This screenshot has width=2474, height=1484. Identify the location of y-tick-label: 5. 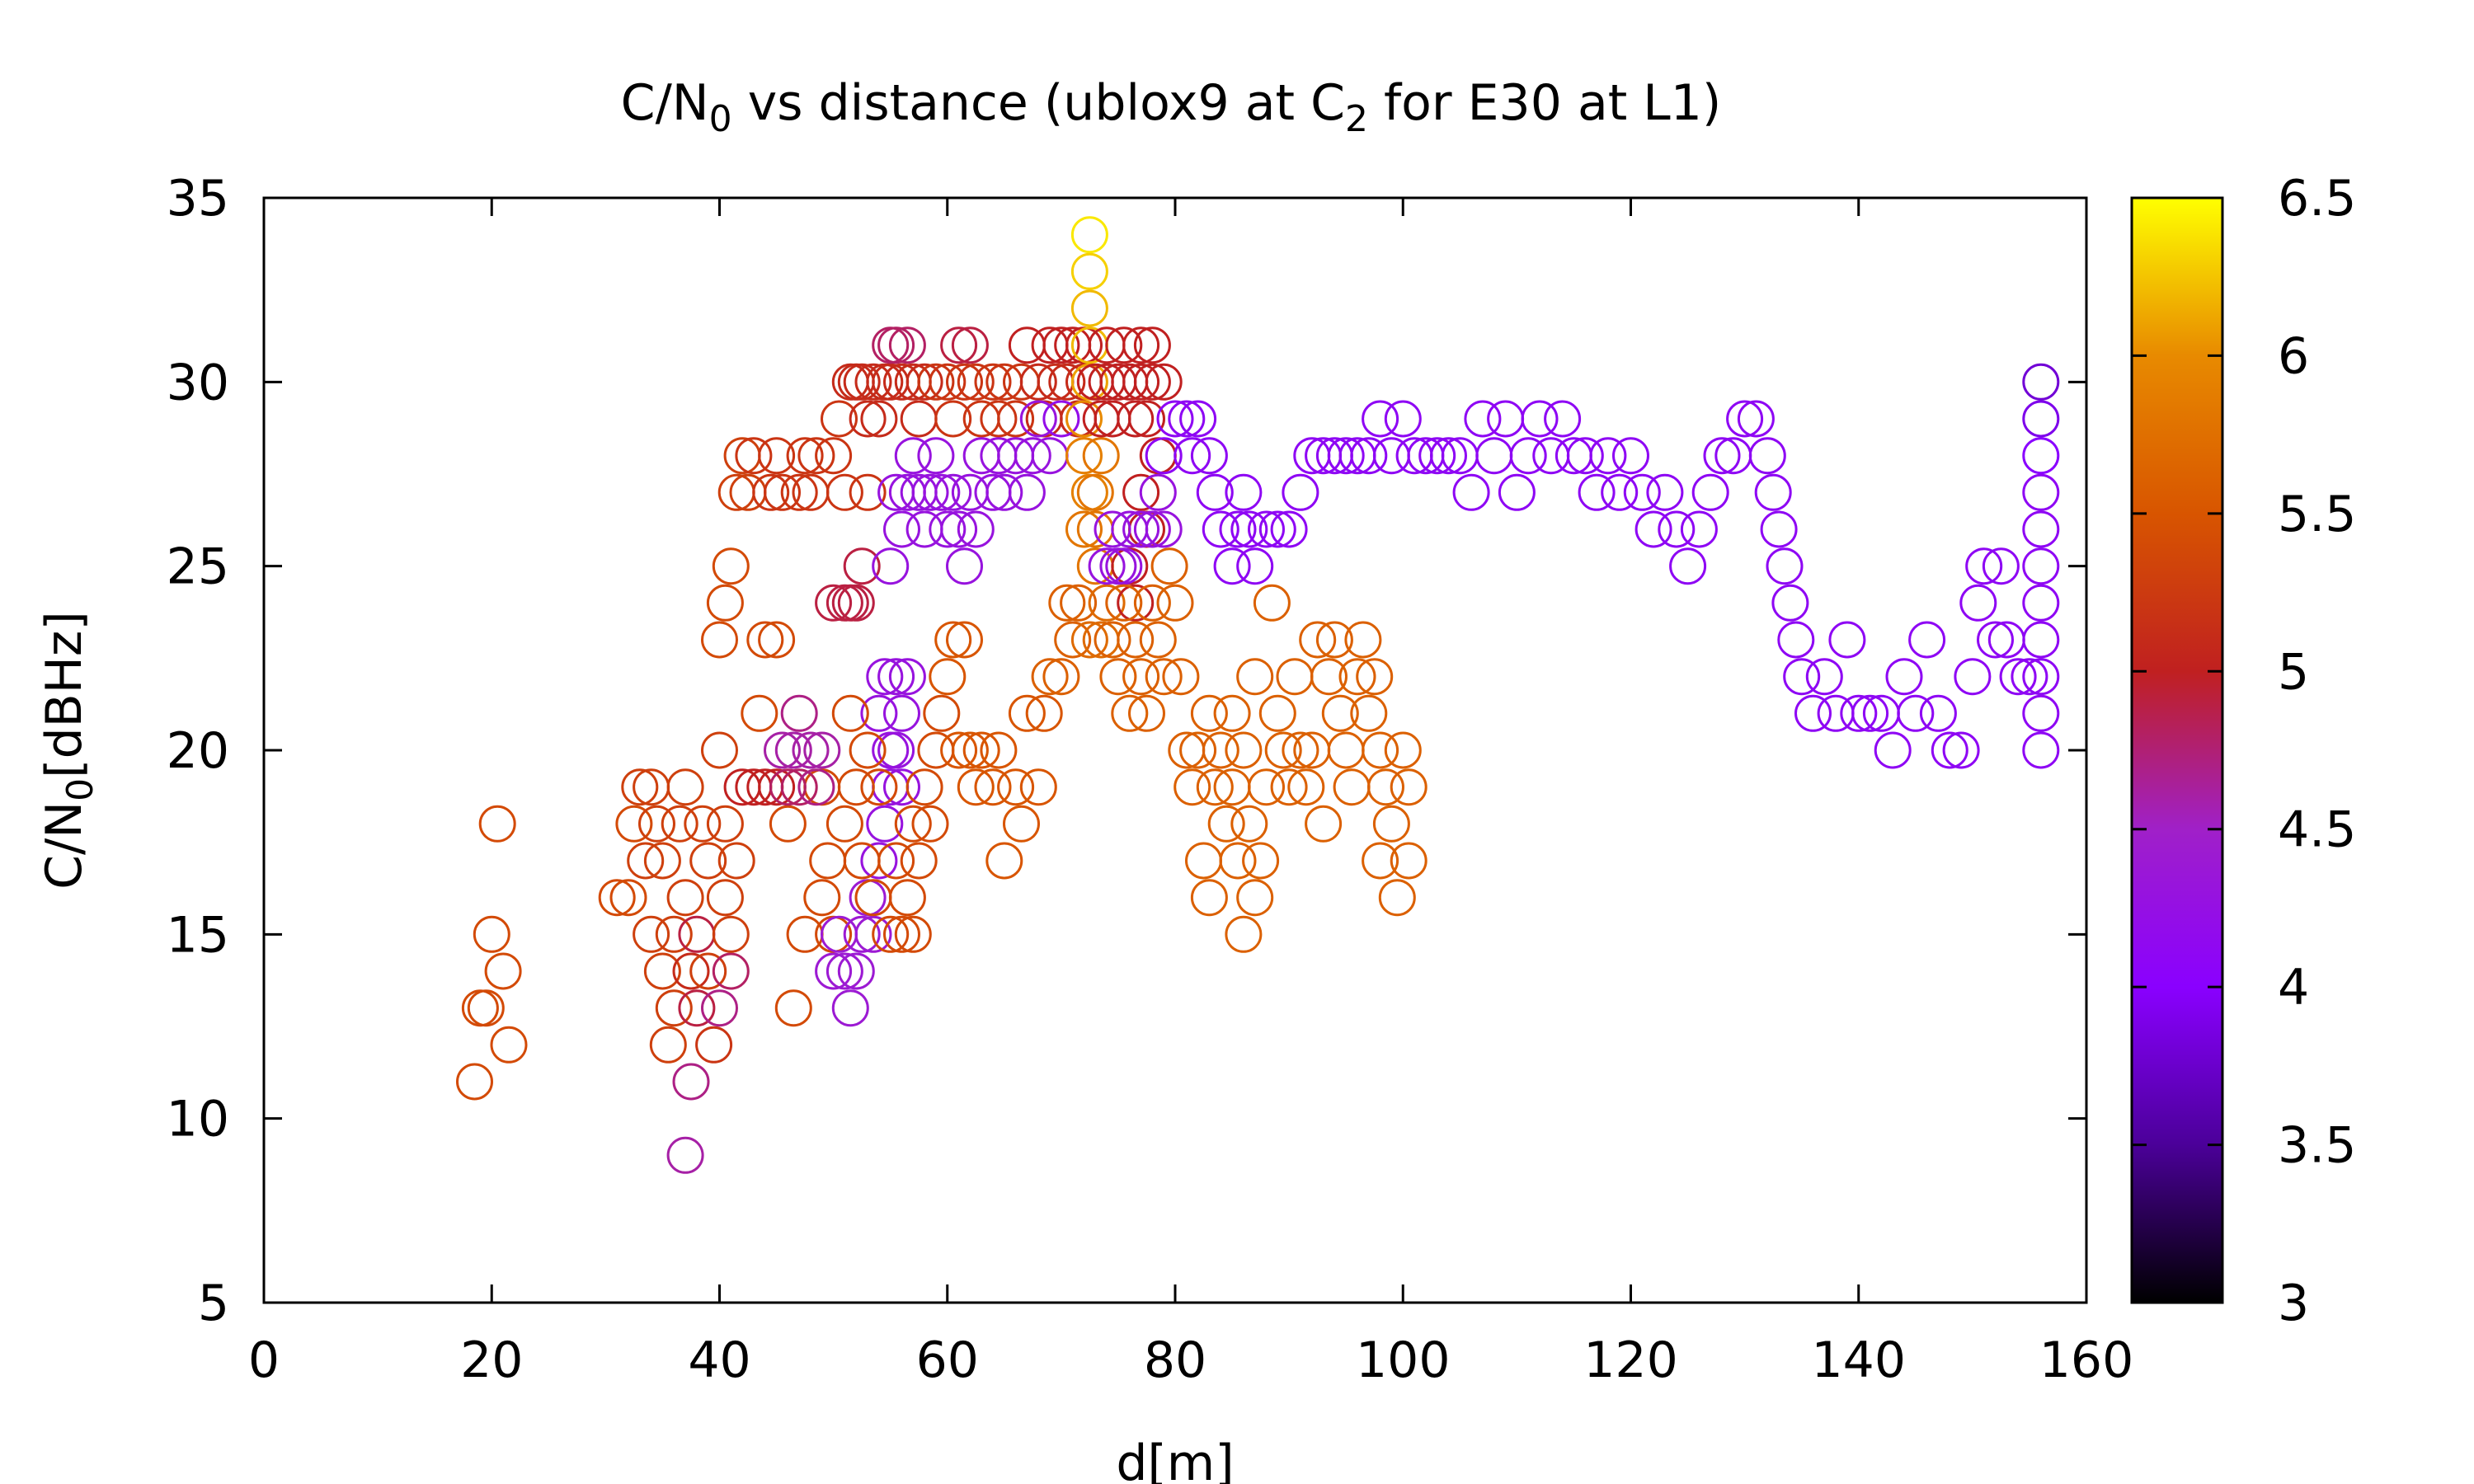
(213, 1303).